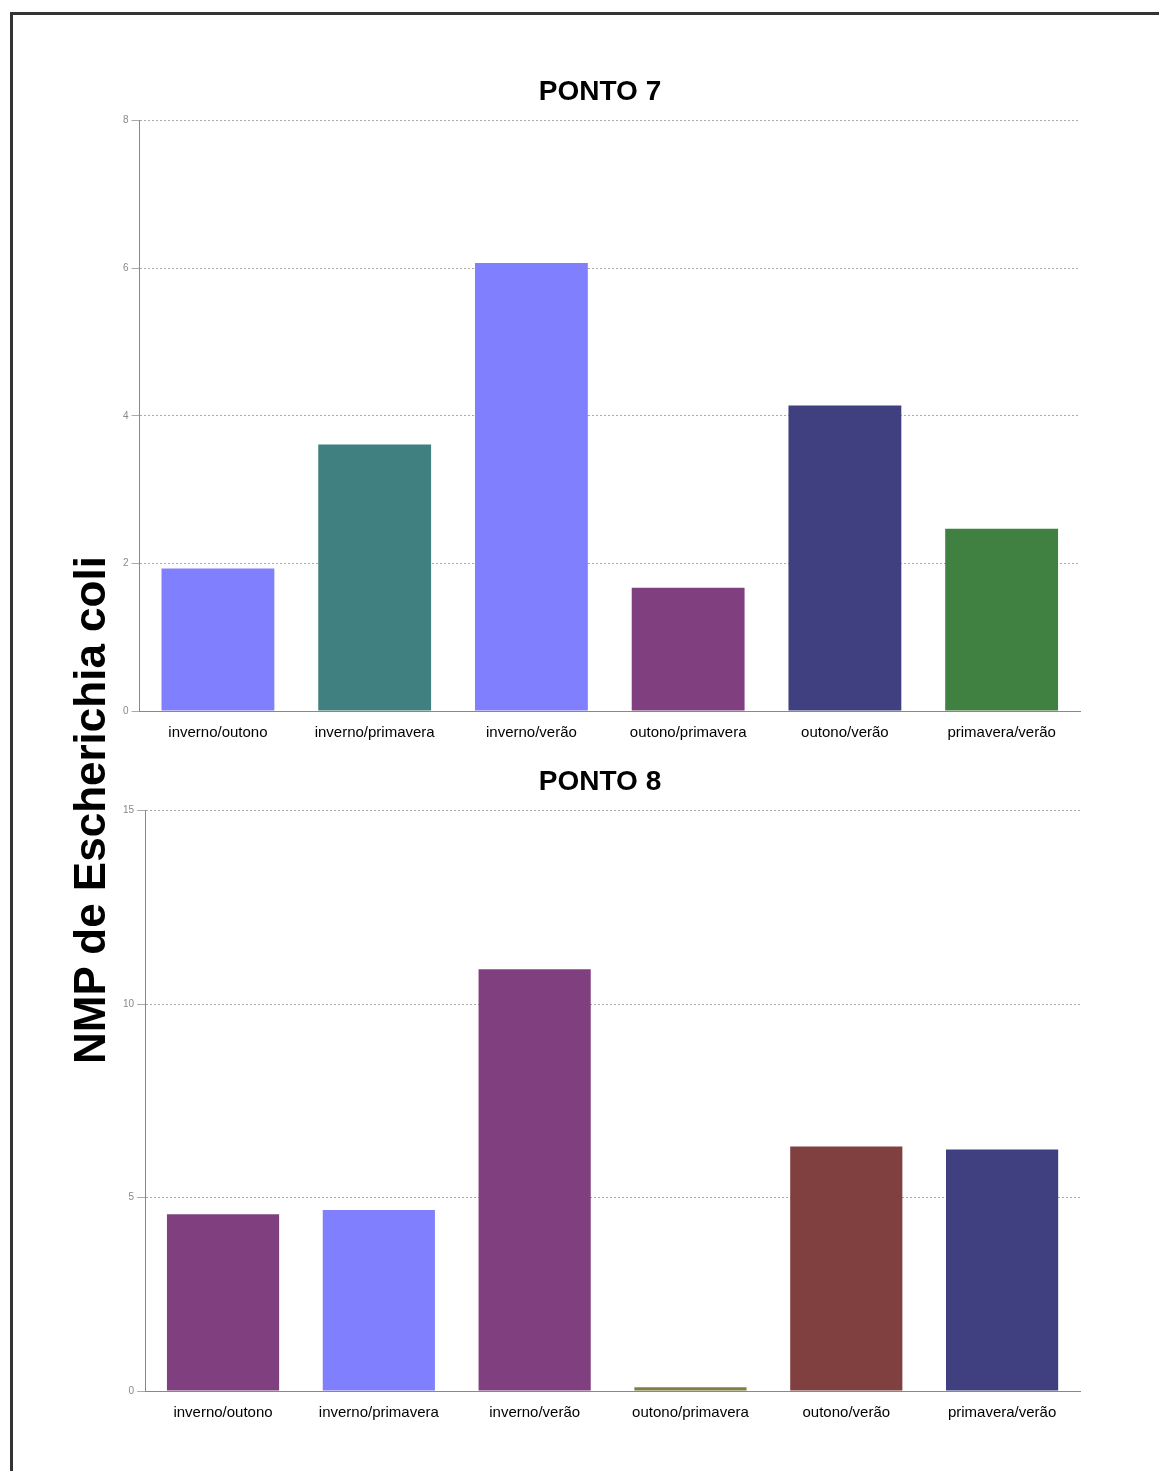 The height and width of the screenshot is (1471, 1159). I want to click on y-tick-label: 15, so click(129, 810).